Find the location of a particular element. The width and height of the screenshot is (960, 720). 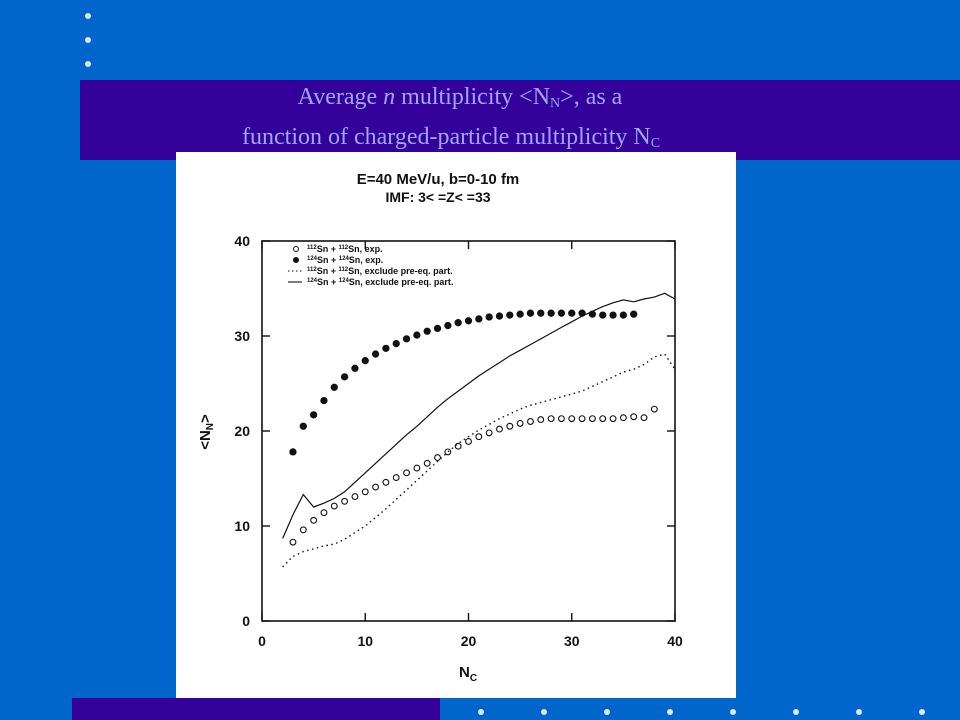

y-tick-label: 0 is located at coordinates (246, 621).